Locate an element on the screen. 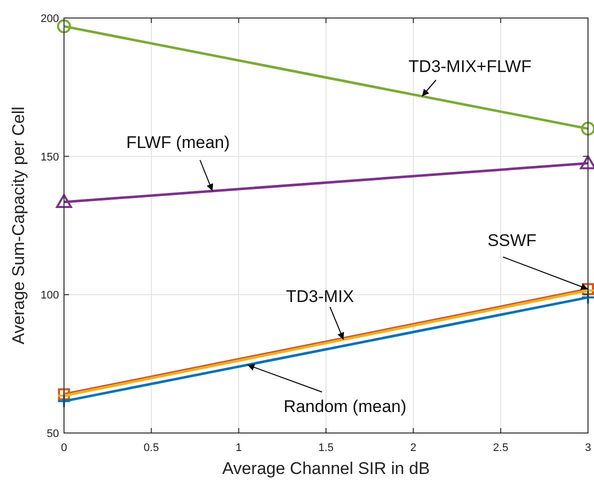  y-tick-label: 100 is located at coordinates (49, 296).